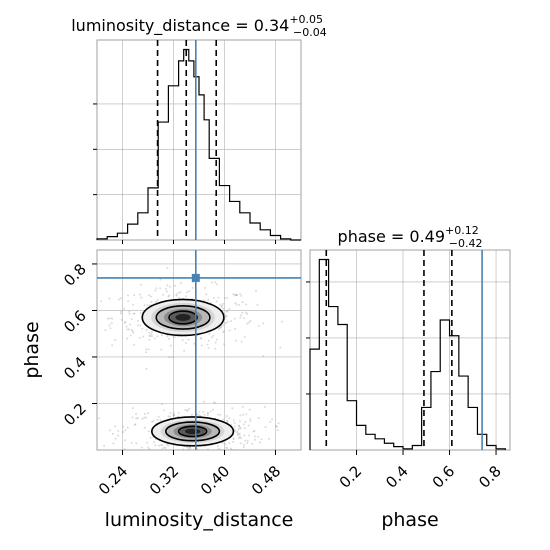 The width and height of the screenshot is (550, 550). What do you see at coordinates (164, 480) in the screenshot?
I see `x-tick-label: 0.32` at bounding box center [164, 480].